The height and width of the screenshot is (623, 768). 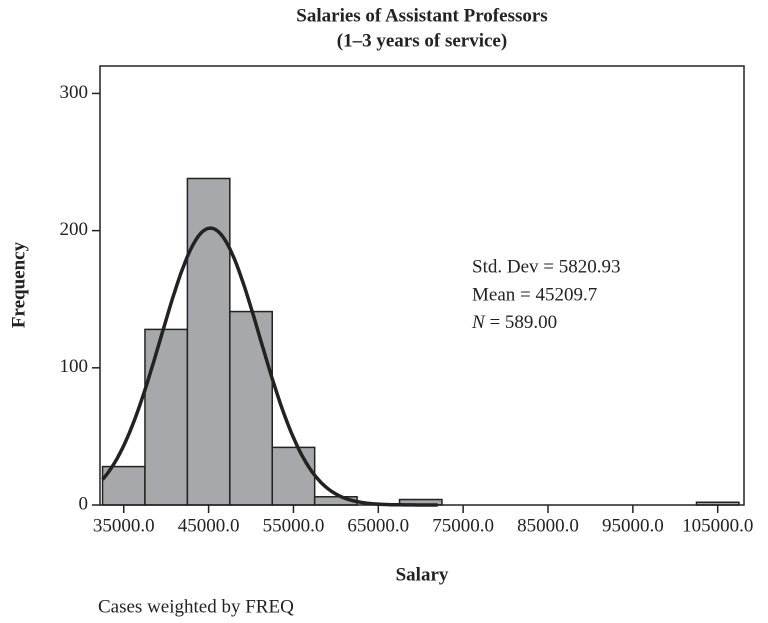 I want to click on annotation-symbol: N, so click(x=478, y=322).